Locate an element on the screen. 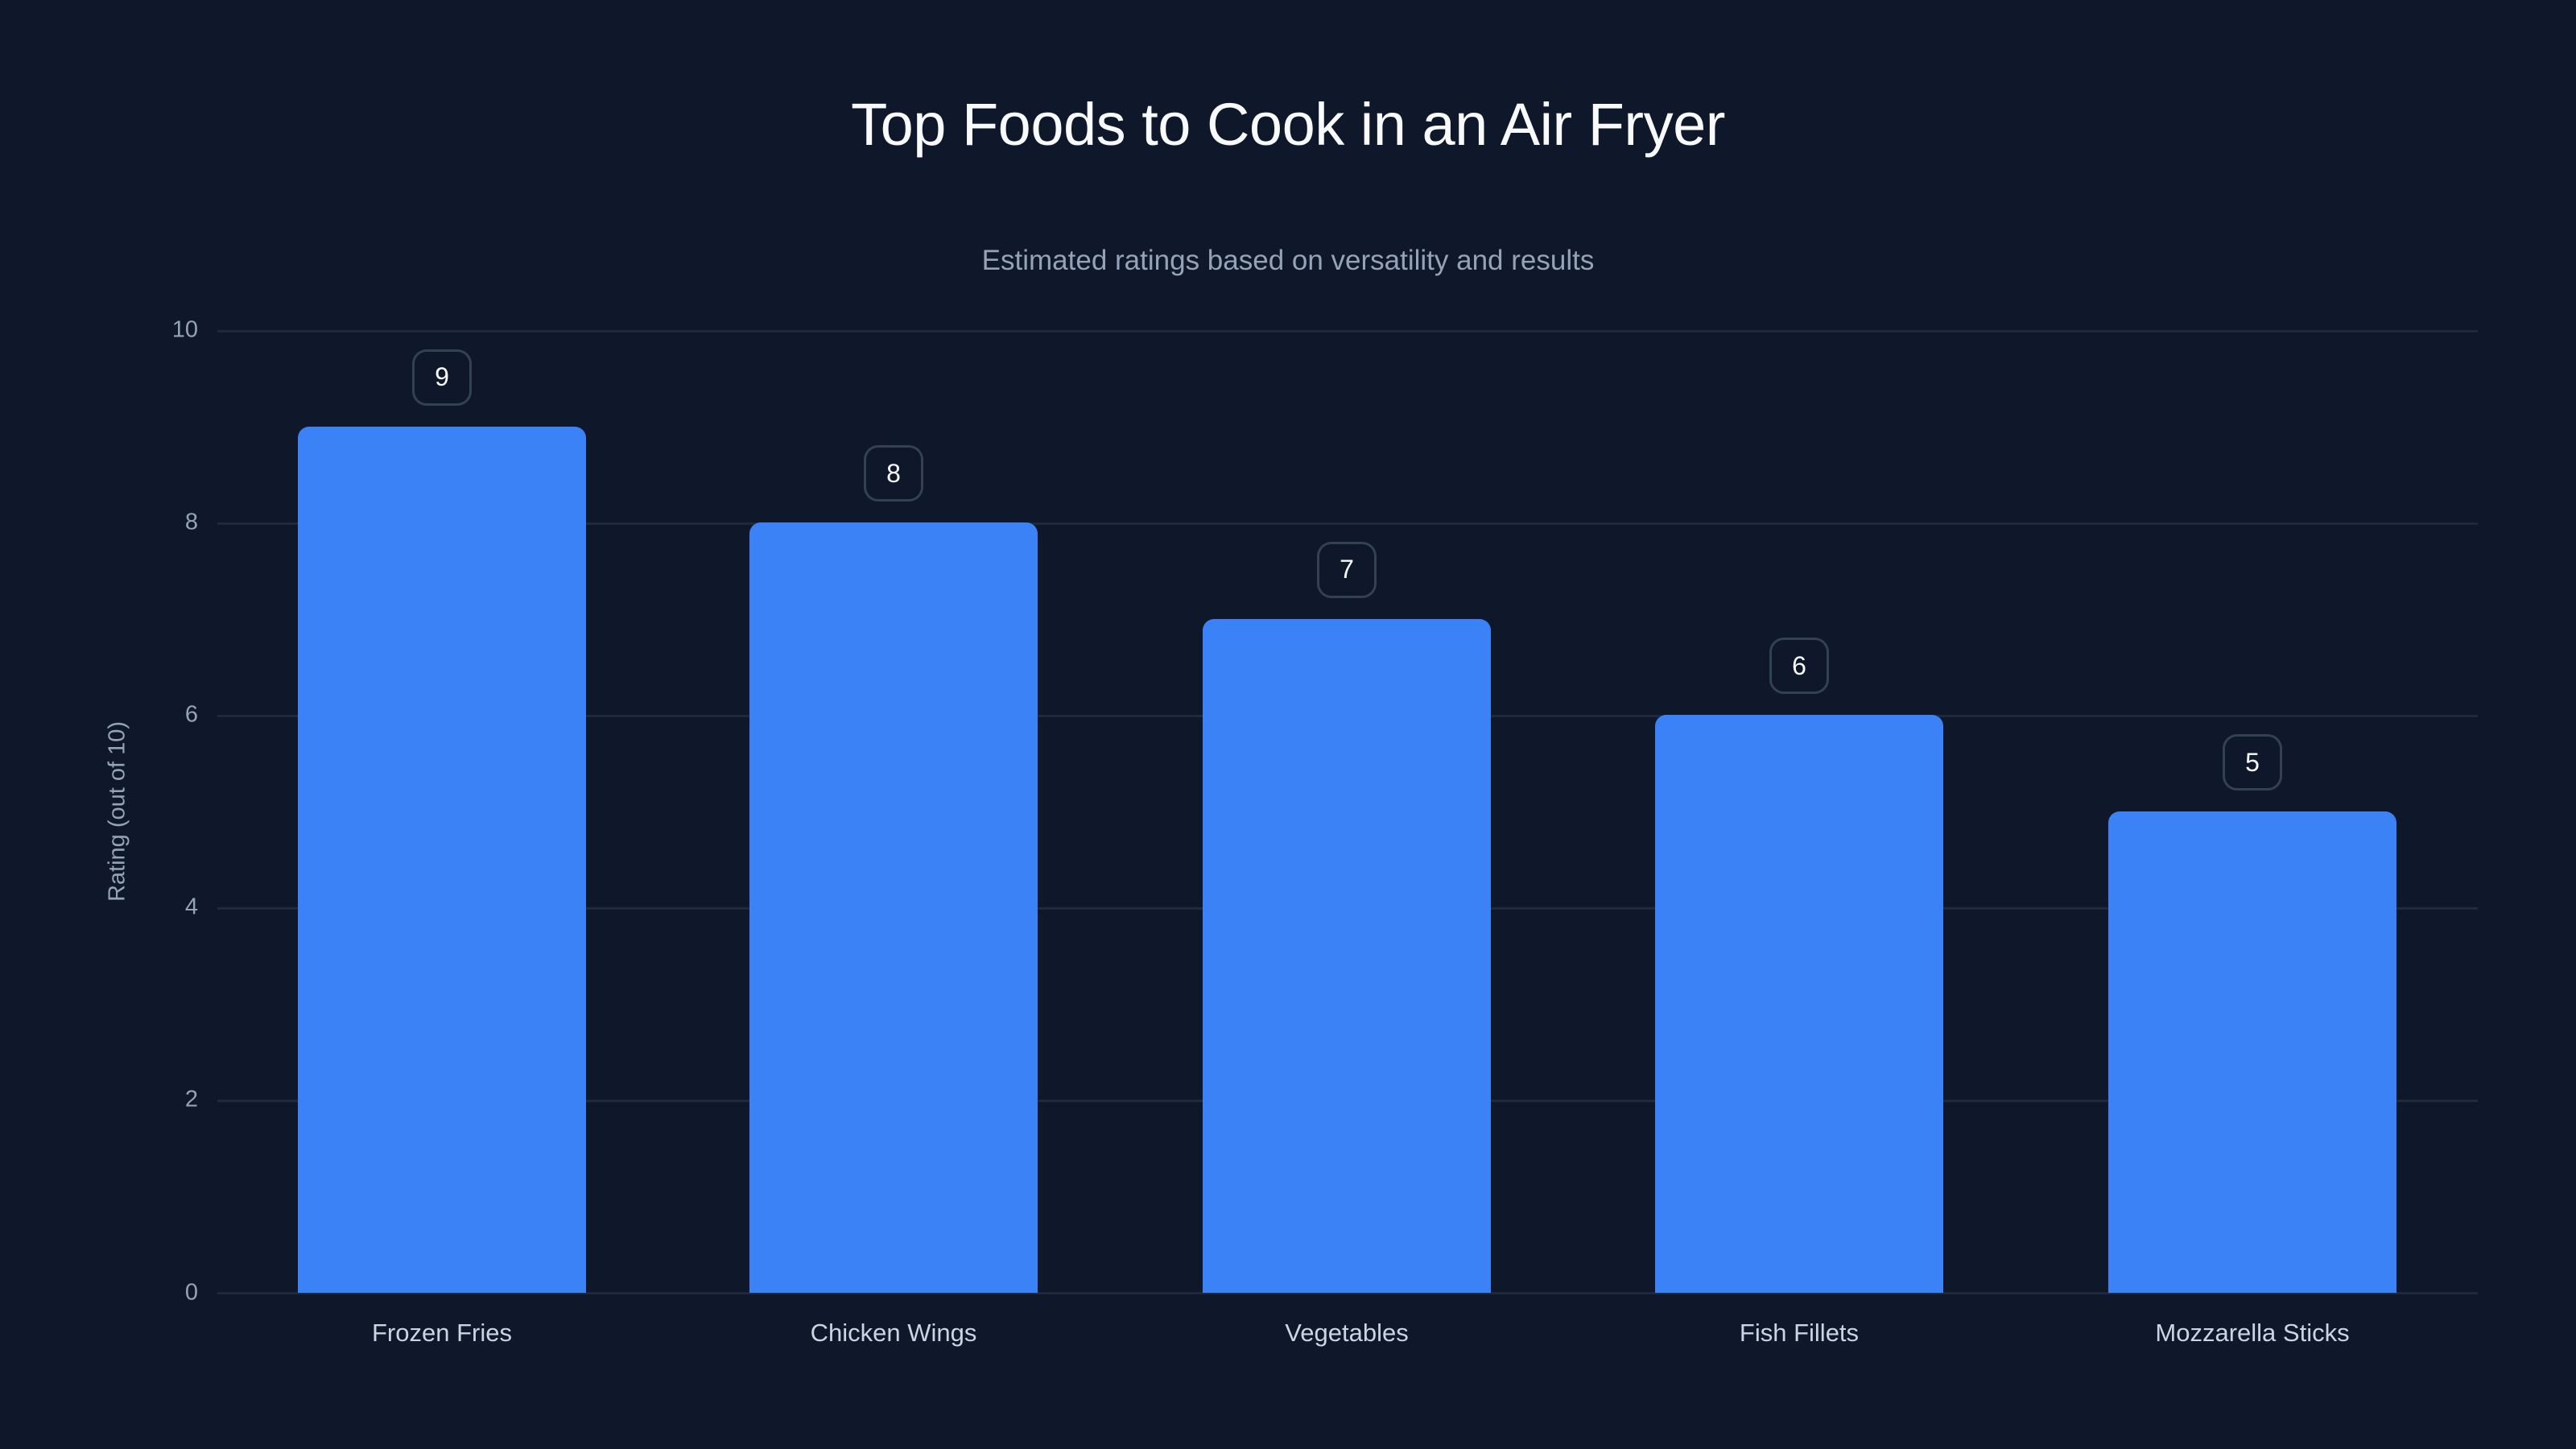 The height and width of the screenshot is (1449, 2576). data-label: 8 is located at coordinates (893, 473).